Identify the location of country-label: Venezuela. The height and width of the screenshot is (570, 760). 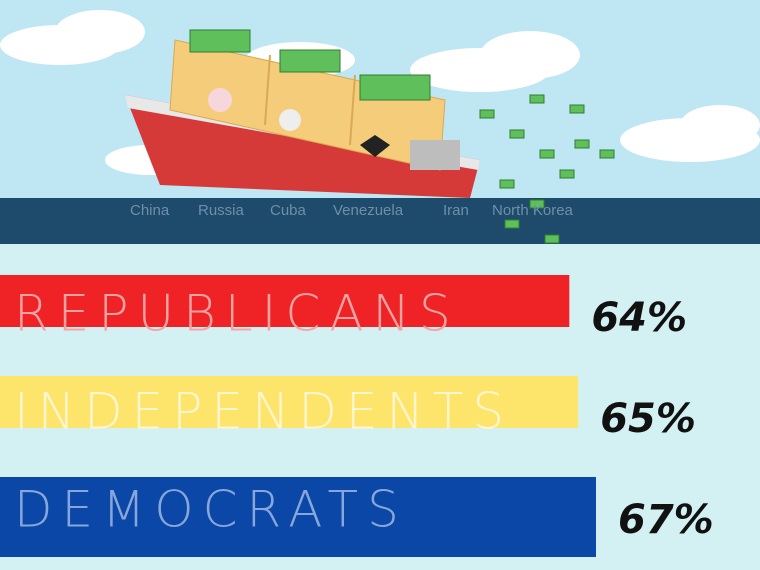
(368, 210).